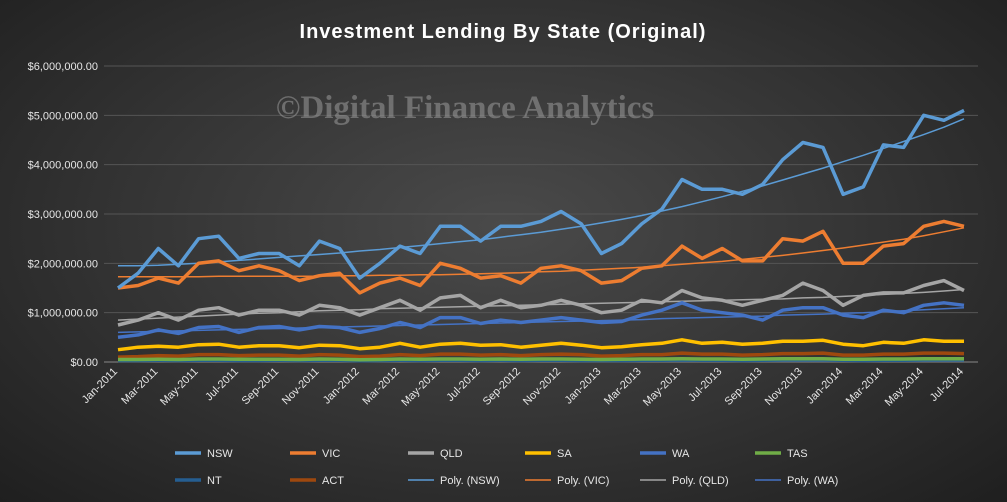 This screenshot has width=1007, height=502. What do you see at coordinates (583, 386) in the screenshot?
I see `x-tick-label: Jan-2013` at bounding box center [583, 386].